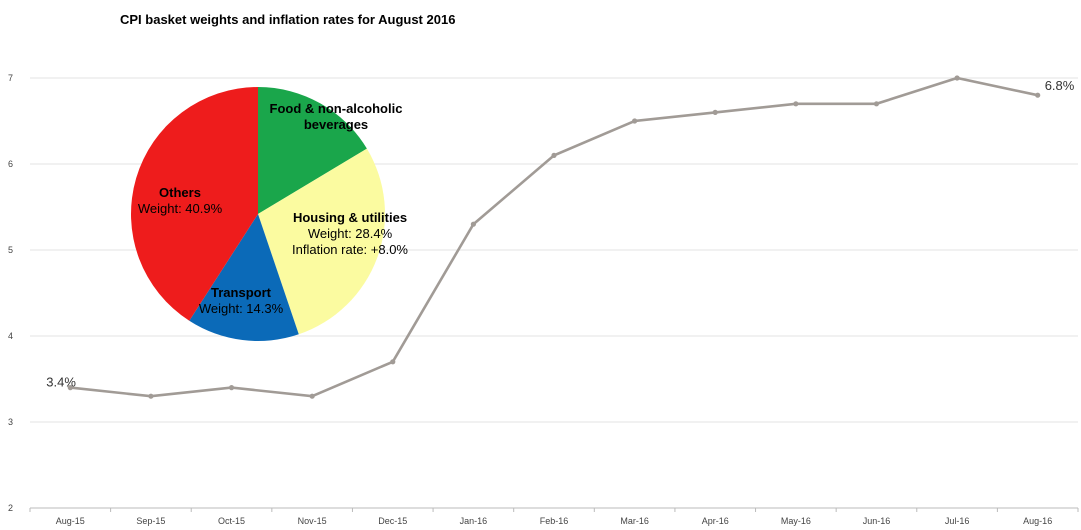 The image size is (1081, 530). Describe the element at coordinates (350, 233) in the screenshot. I see `pie-slice-label: Weight: 28.4%` at that location.